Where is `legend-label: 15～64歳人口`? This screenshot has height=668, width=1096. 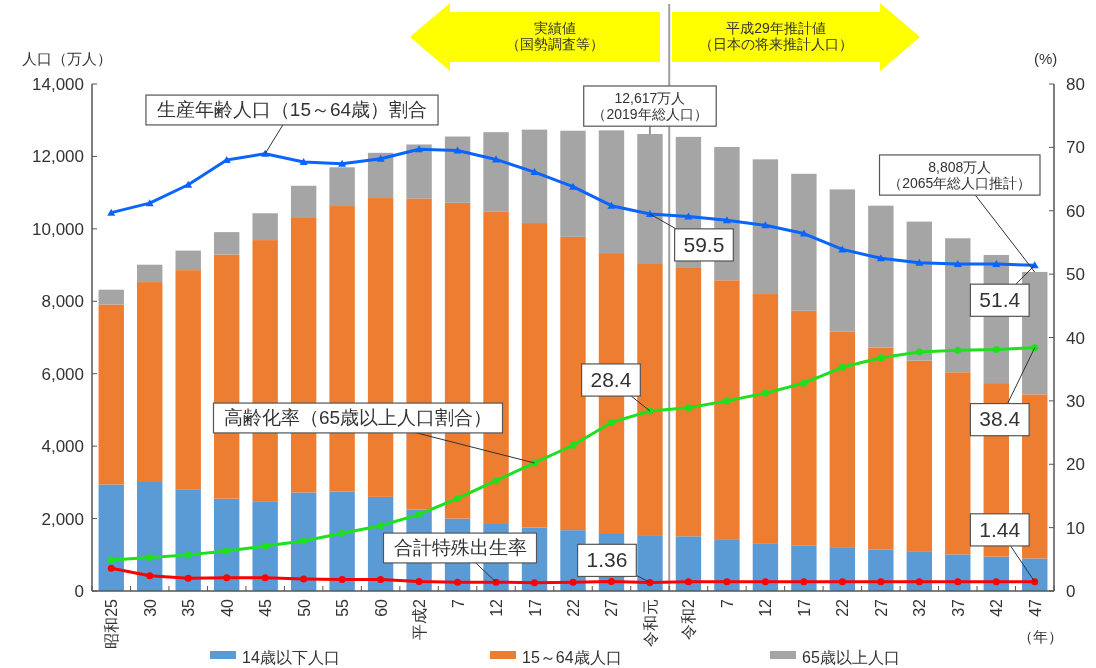
legend-label: 15～64歳人口 is located at coordinates (572, 657).